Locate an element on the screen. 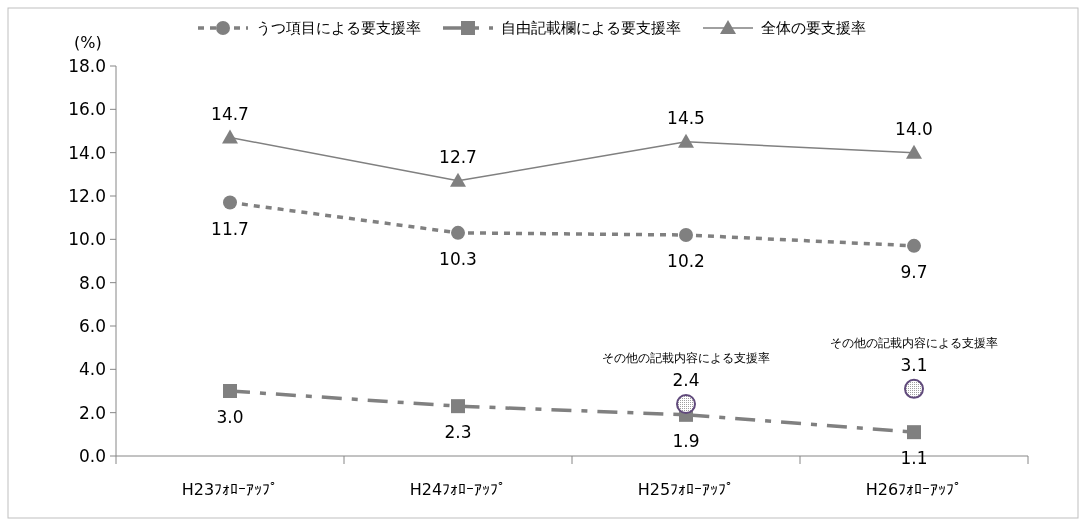 This screenshot has height=526, width=1086. data-label: 10.3 is located at coordinates (458, 258).